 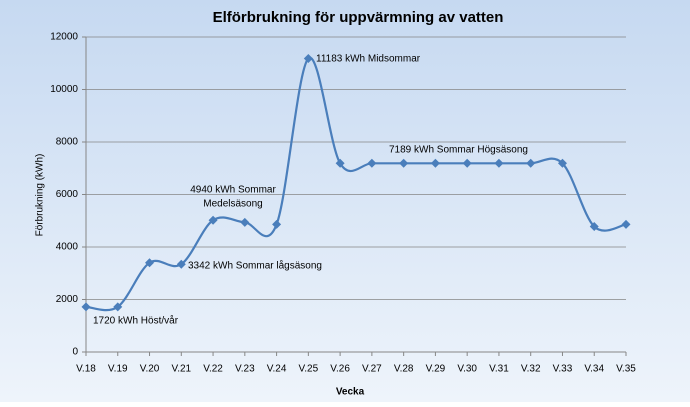 I want to click on y-tick-label: 8000, so click(x=67, y=142).